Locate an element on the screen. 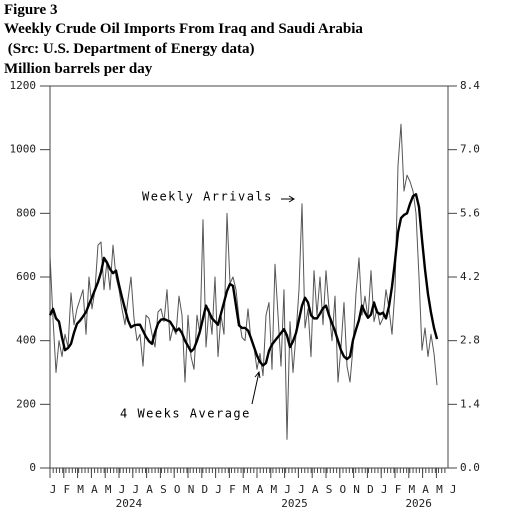 This screenshot has height=512, width=507. annotation: Weekly Arrivals is located at coordinates (207, 197).